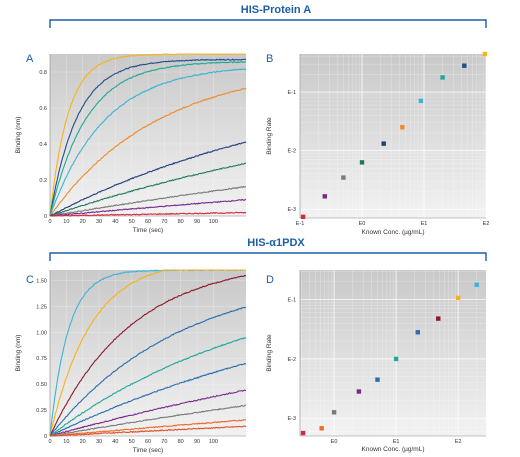 The height and width of the screenshot is (457, 520). What do you see at coordinates (291, 152) in the screenshot?
I see `y-tick-label: E-2` at bounding box center [291, 152].